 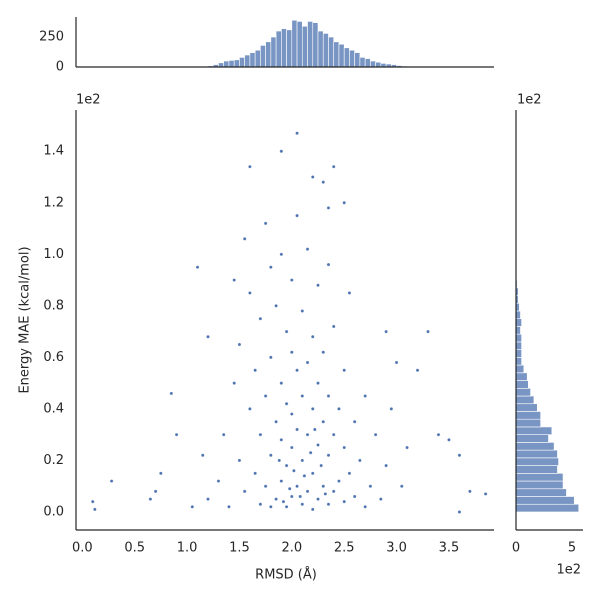 What do you see at coordinates (344, 548) in the screenshot?
I see `x-tick-label: 2.5` at bounding box center [344, 548].